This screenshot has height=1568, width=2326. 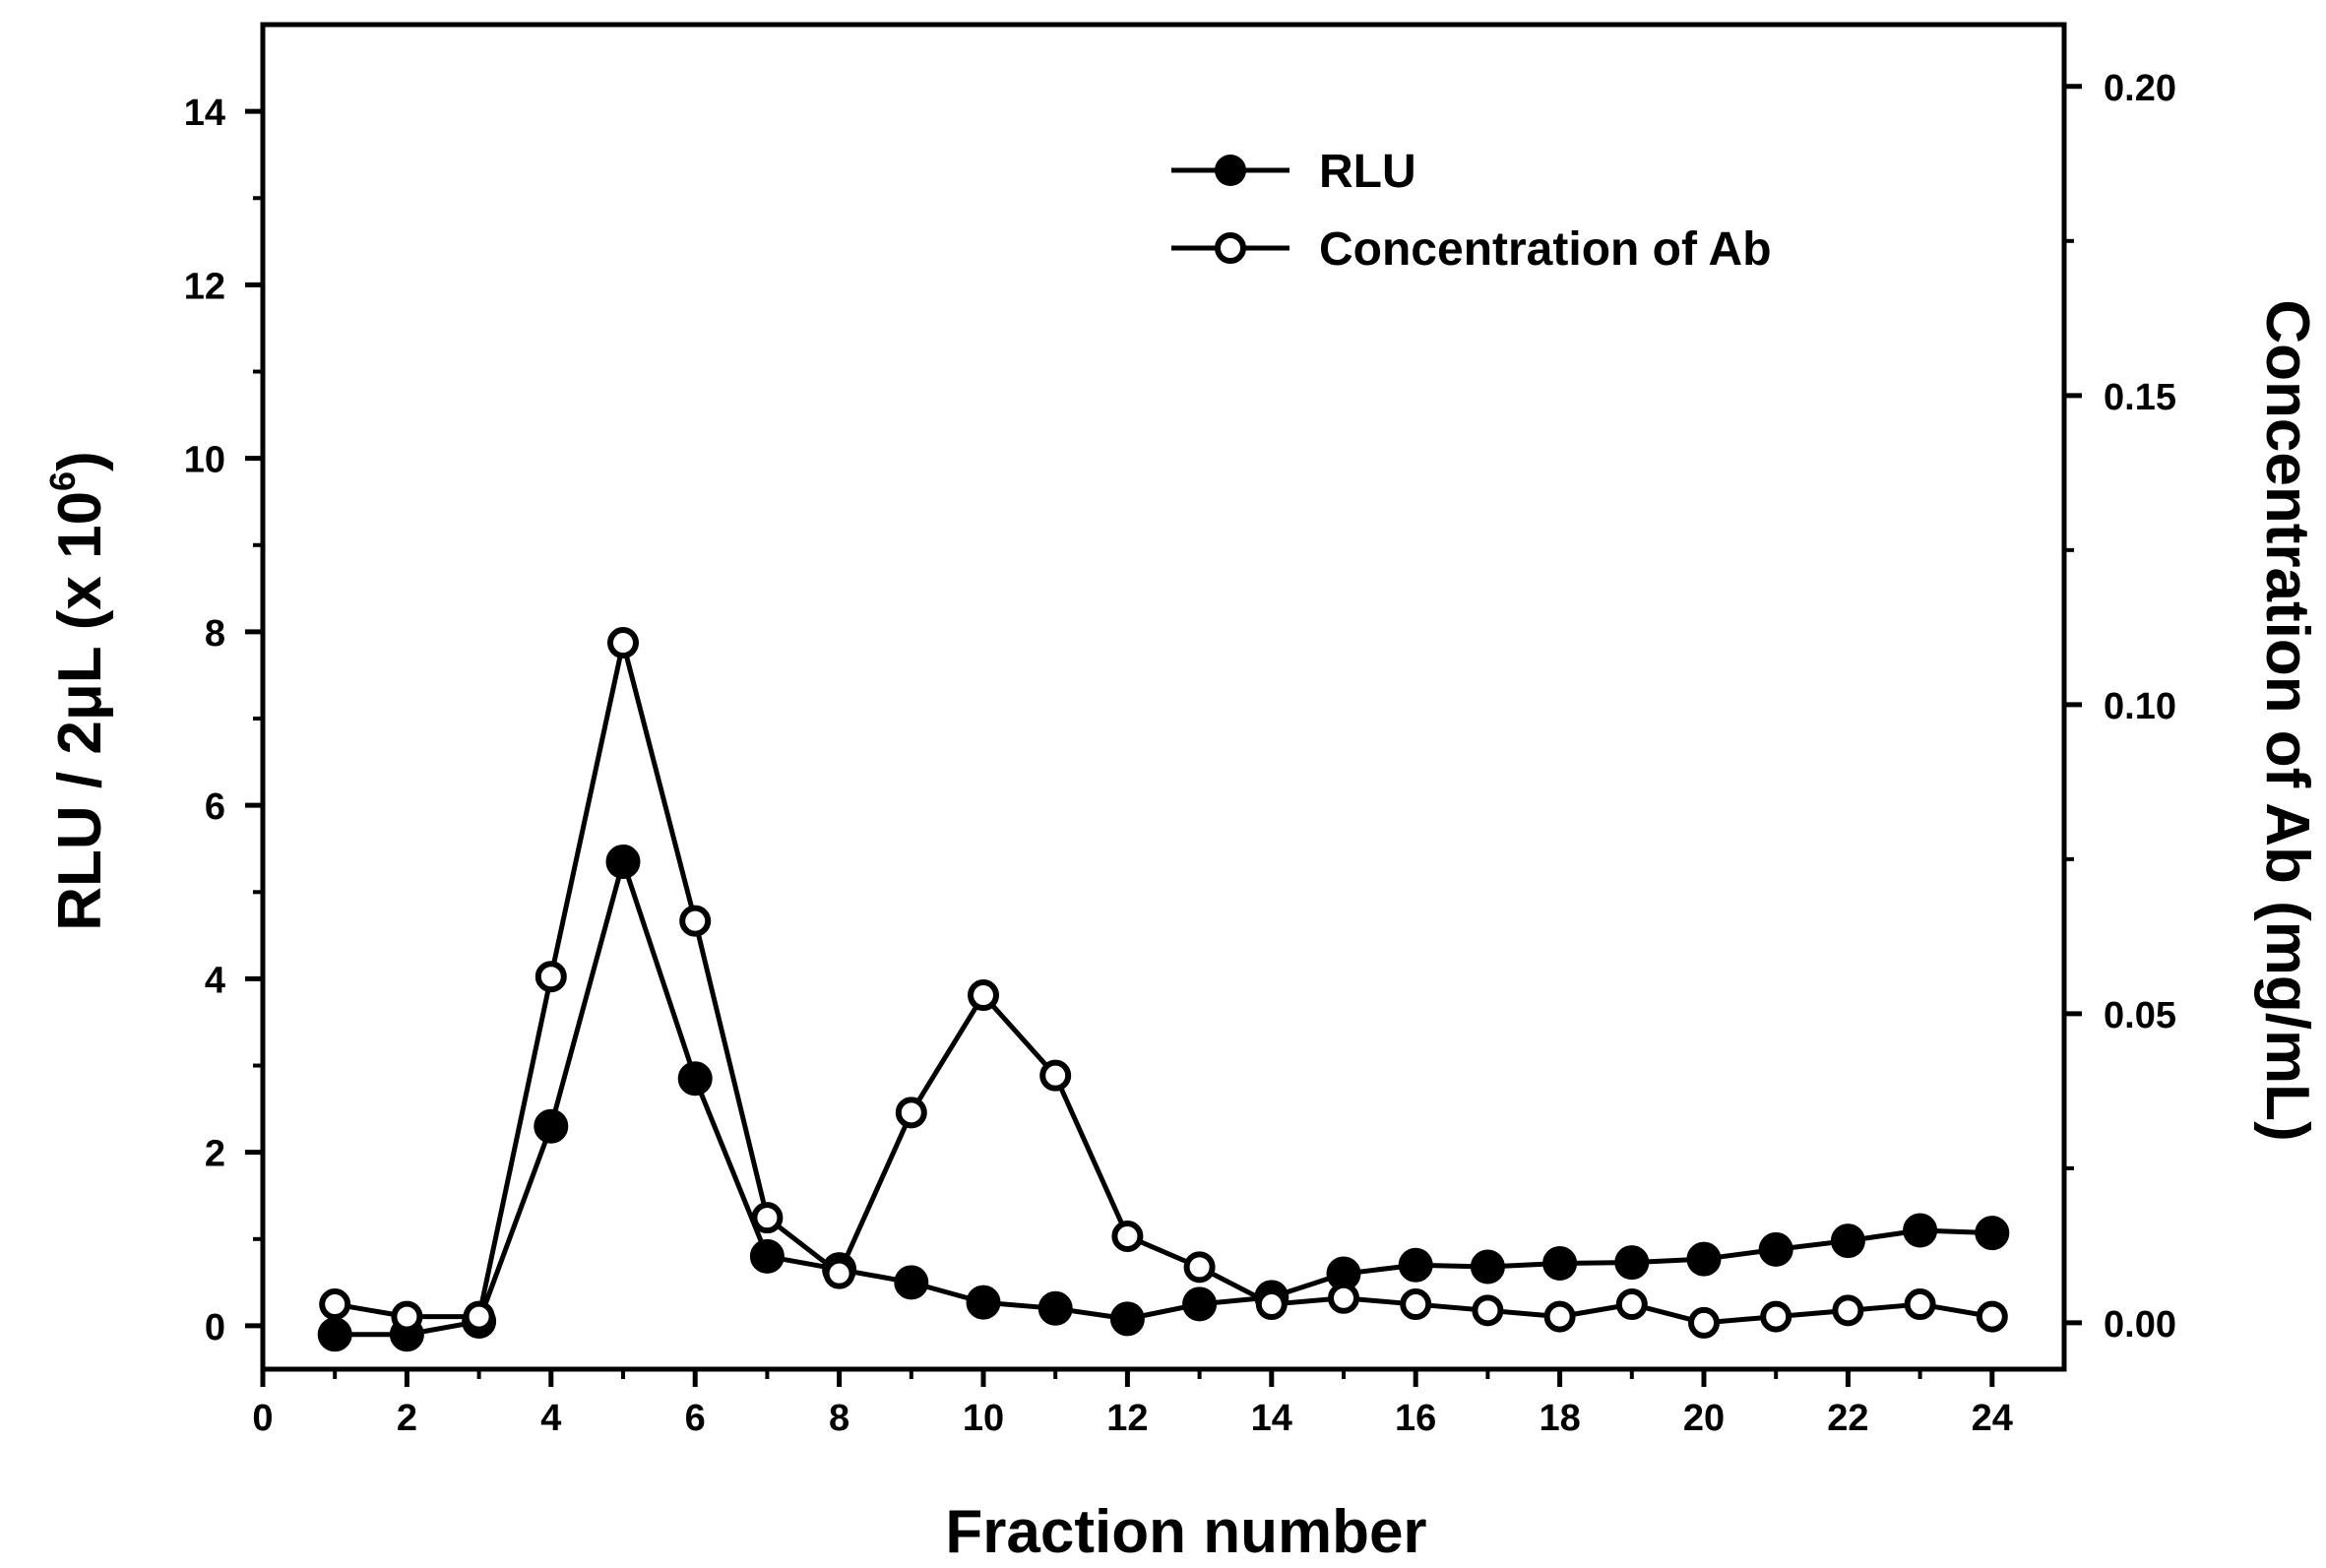 I want to click on y-axis-title-close: ), so click(x=80, y=461).